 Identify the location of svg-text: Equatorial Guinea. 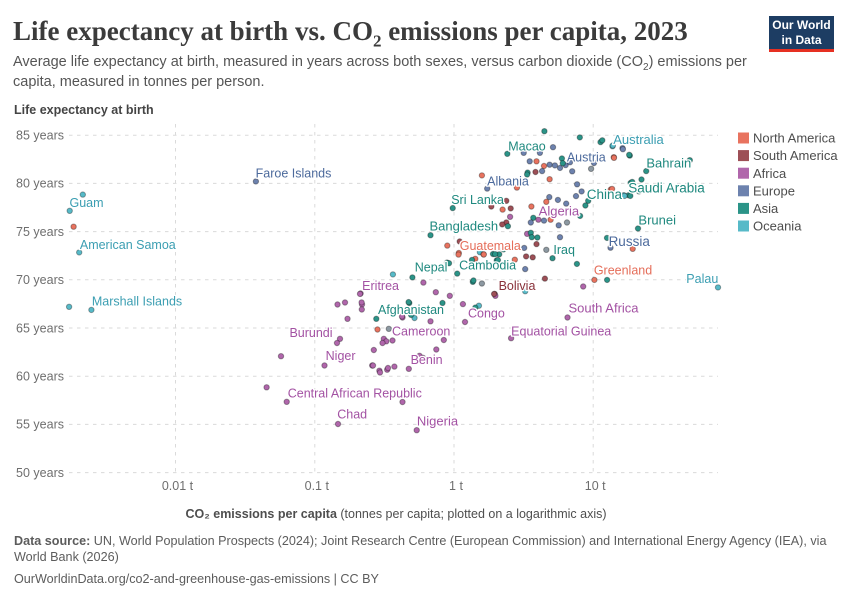
(561, 332).